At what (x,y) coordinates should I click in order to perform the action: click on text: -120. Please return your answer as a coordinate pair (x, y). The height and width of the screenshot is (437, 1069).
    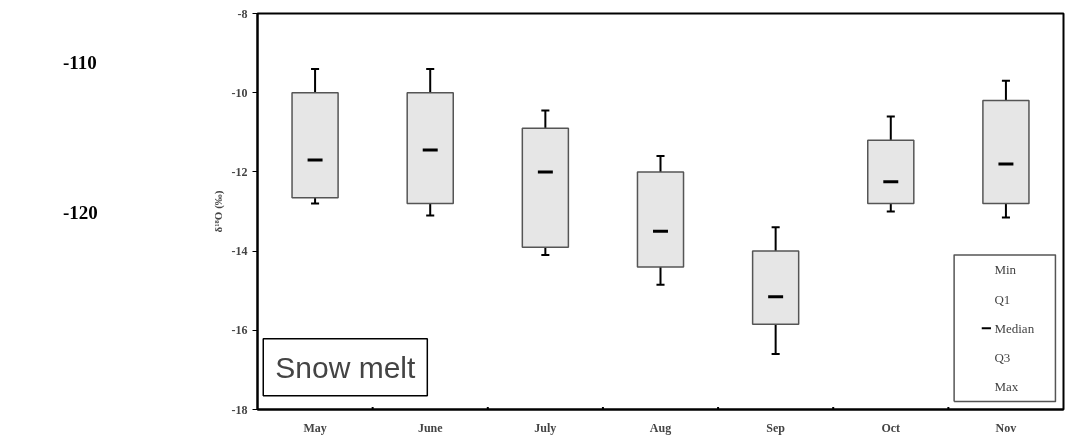
    Looking at the image, I should click on (80, 213).